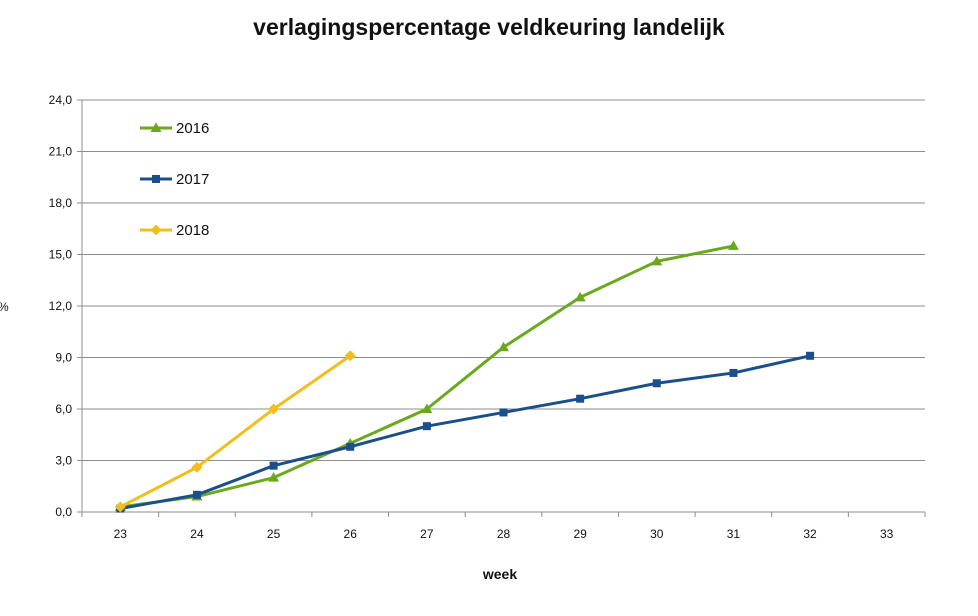  Describe the element at coordinates (61, 203) in the screenshot. I see `y-tick-label: 18,0` at that location.